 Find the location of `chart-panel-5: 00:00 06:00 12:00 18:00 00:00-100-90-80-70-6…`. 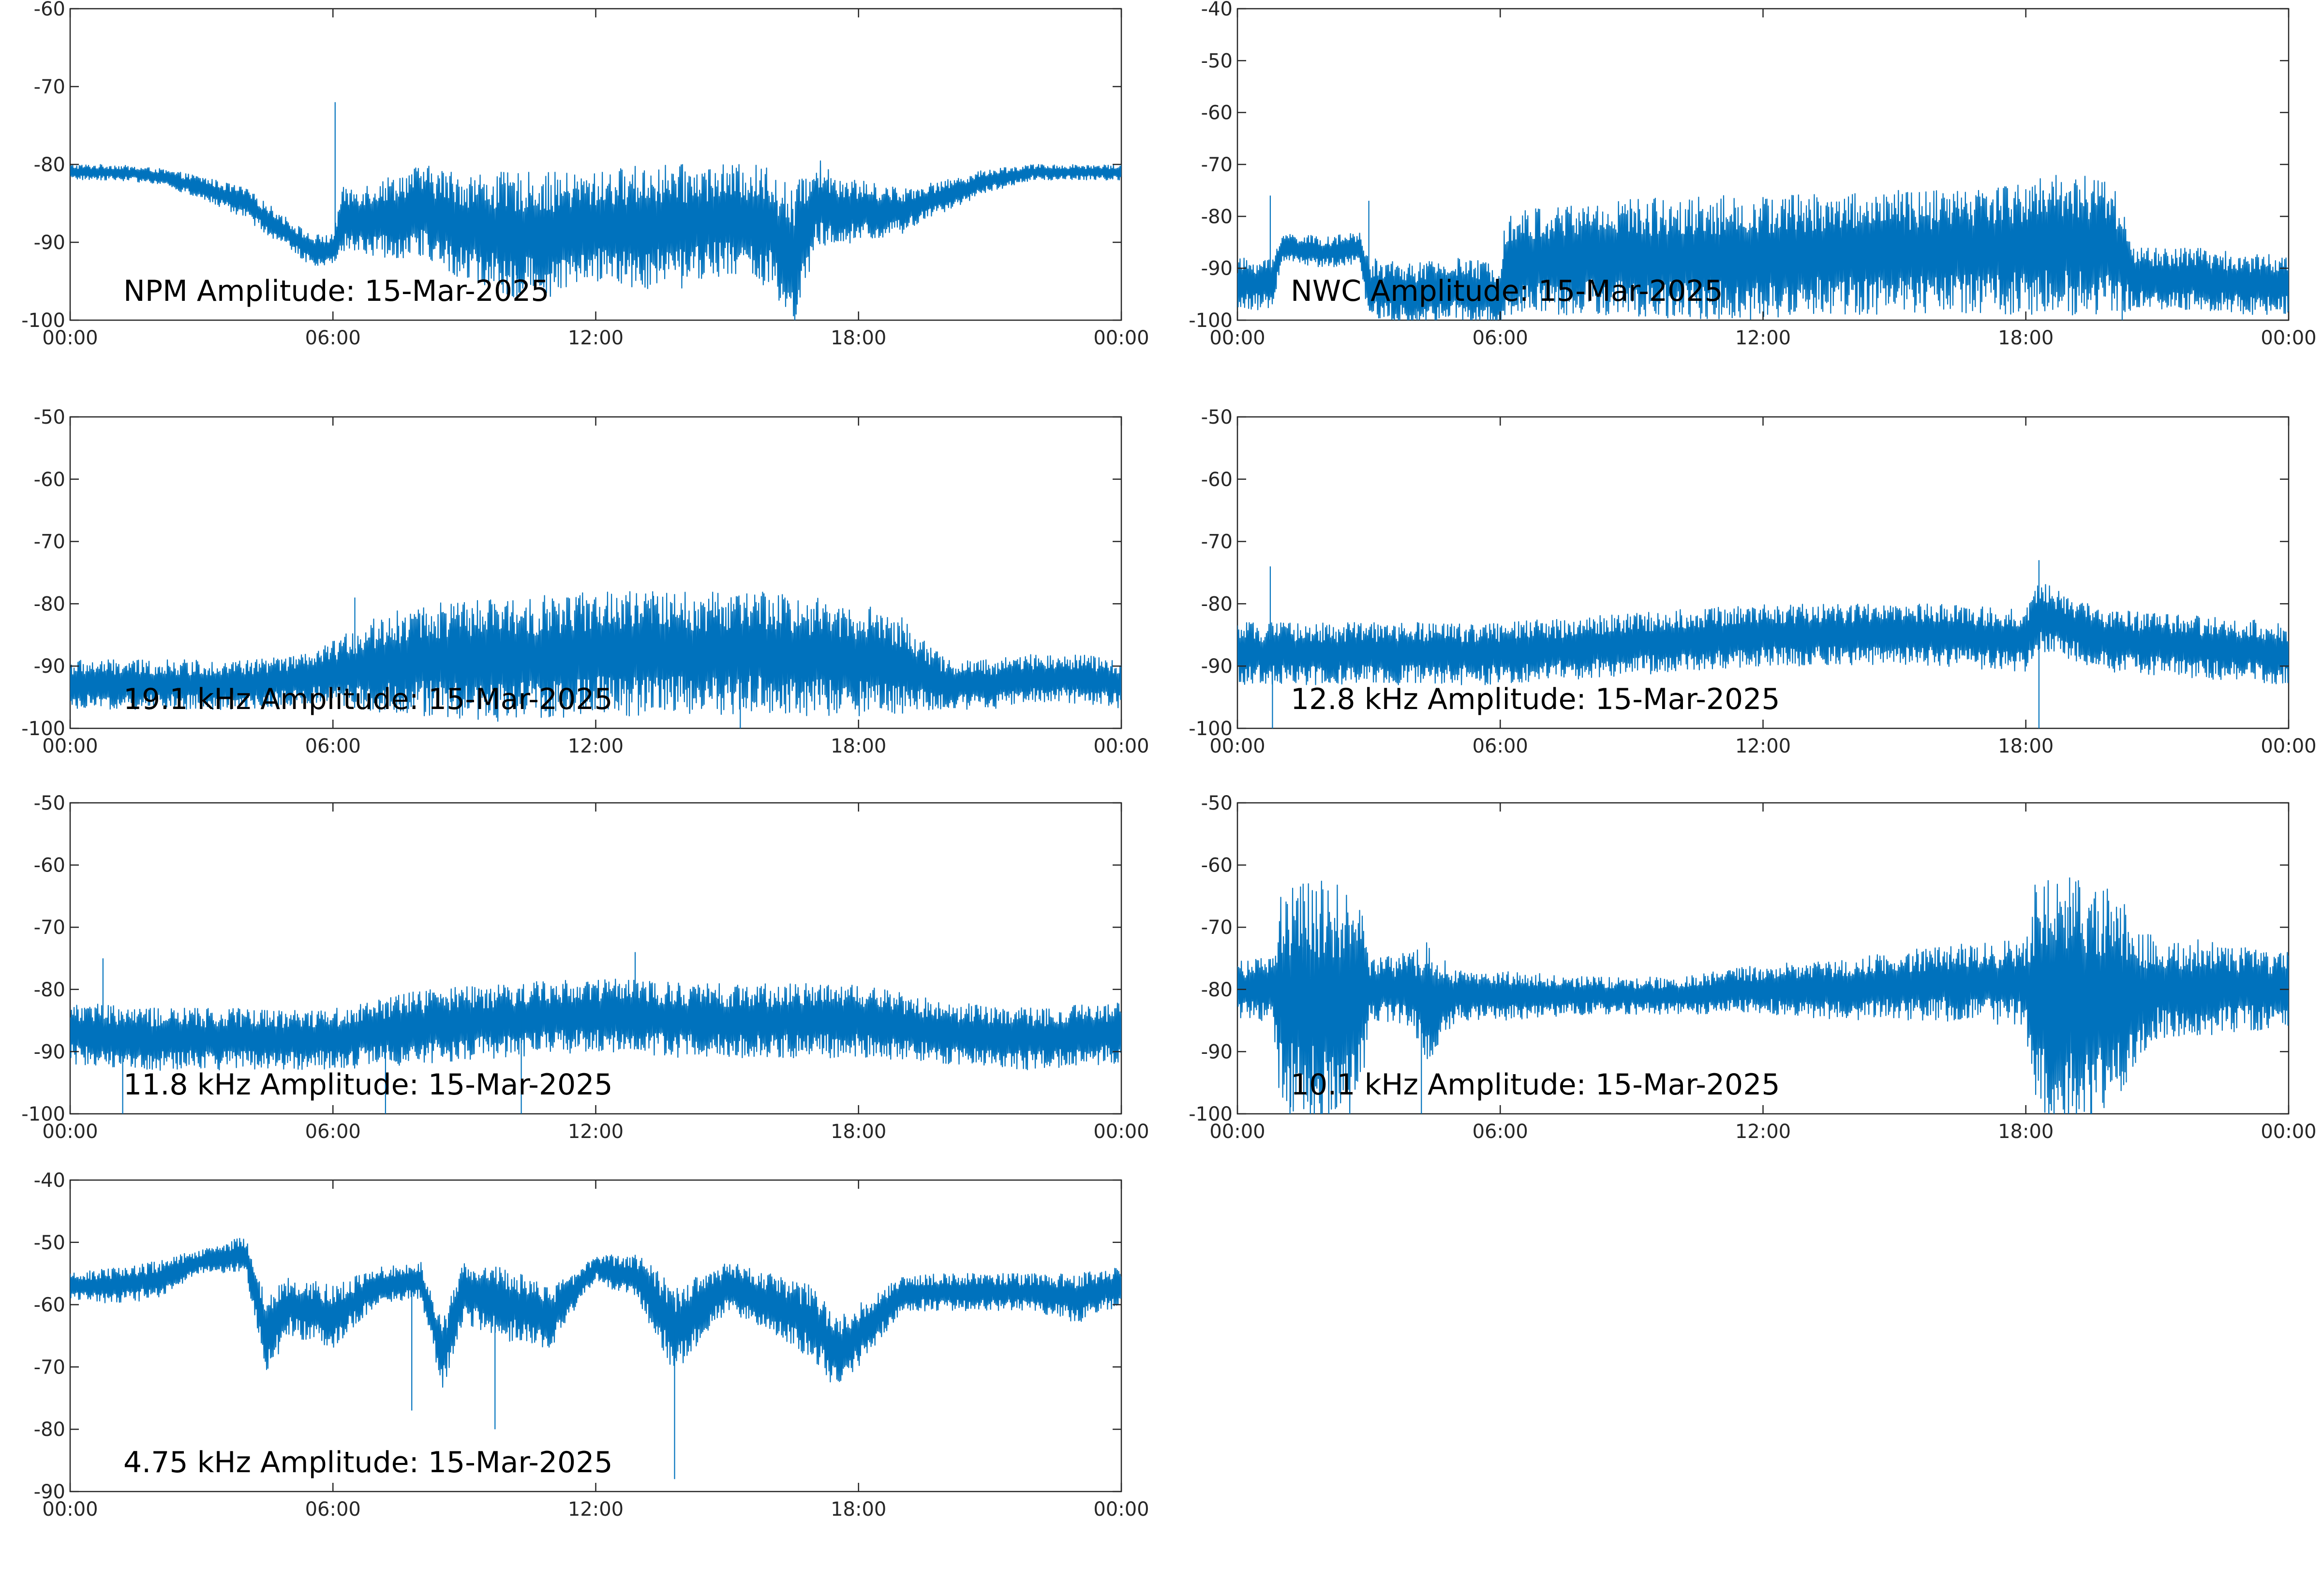

chart-panel-5: 00:00 06:00 12:00 18:00 00:00-100-90-80-70-6… is located at coordinates (585, 967).